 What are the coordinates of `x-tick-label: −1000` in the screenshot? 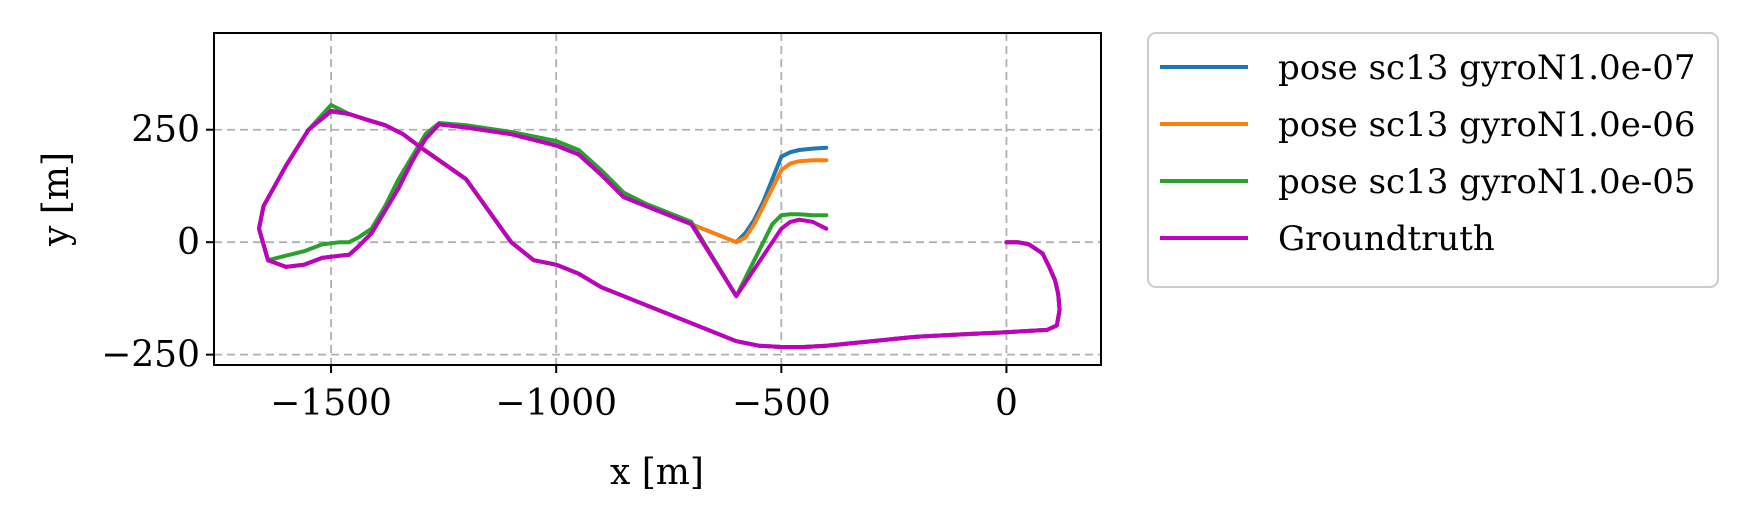 It's located at (556, 403).